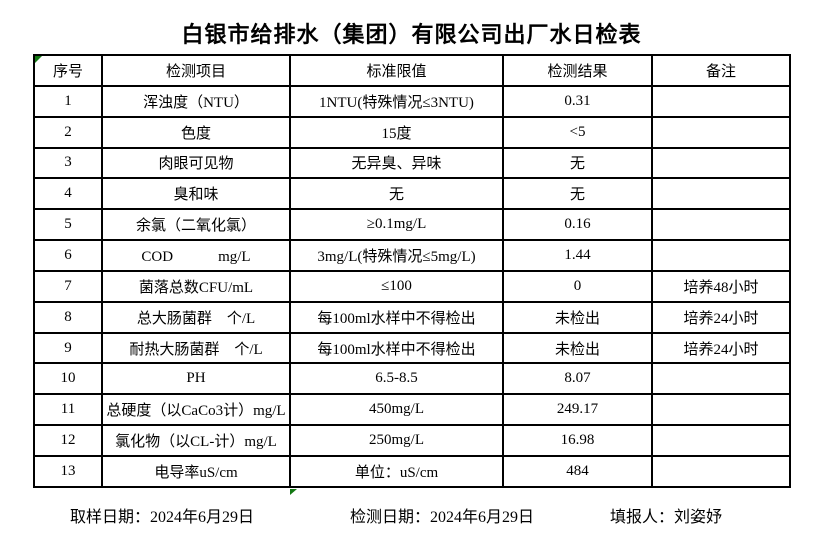 The image size is (823, 537). I want to click on column-header-item: 检测项目, so click(196, 70).